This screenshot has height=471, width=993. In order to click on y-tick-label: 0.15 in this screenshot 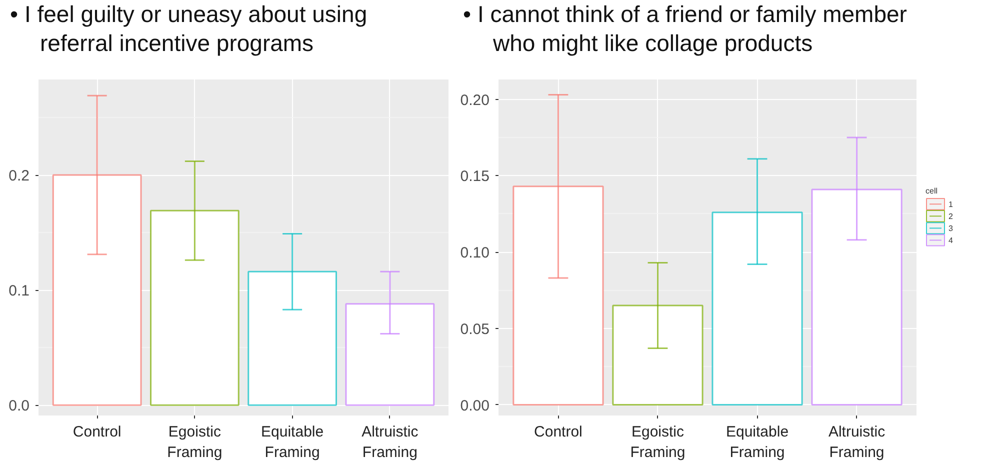, I will do `click(475, 177)`.